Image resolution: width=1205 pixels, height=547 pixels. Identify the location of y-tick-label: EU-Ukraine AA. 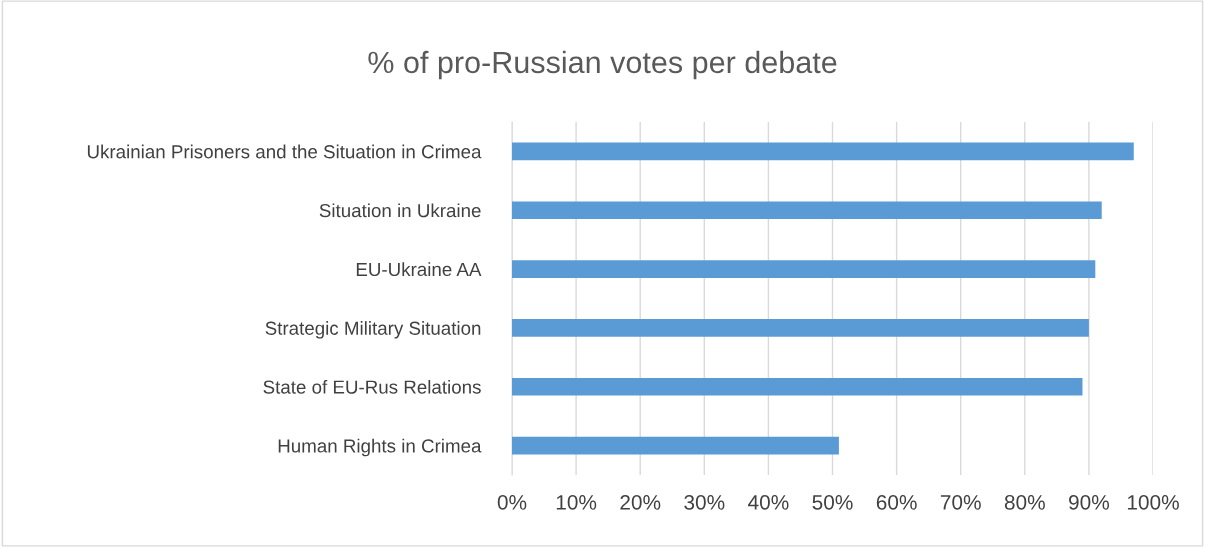
(419, 269).